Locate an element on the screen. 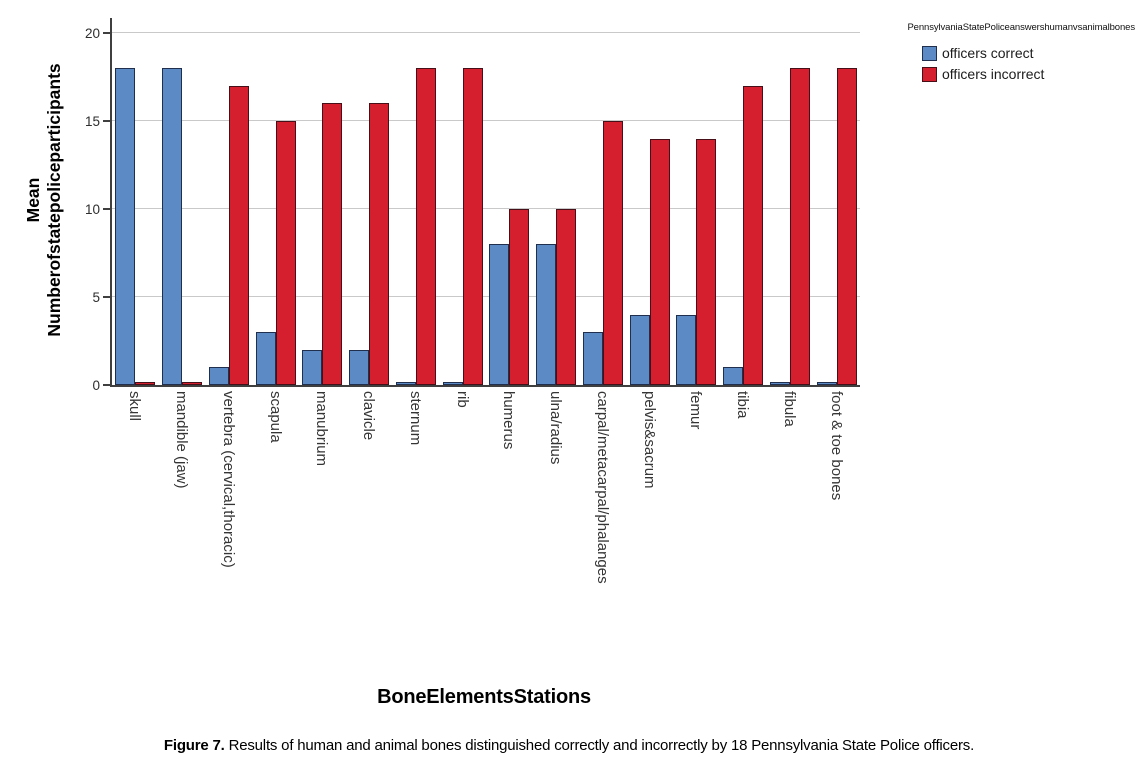 This screenshot has width=1138, height=766. bar-group: clavicle is located at coordinates (369, 236).